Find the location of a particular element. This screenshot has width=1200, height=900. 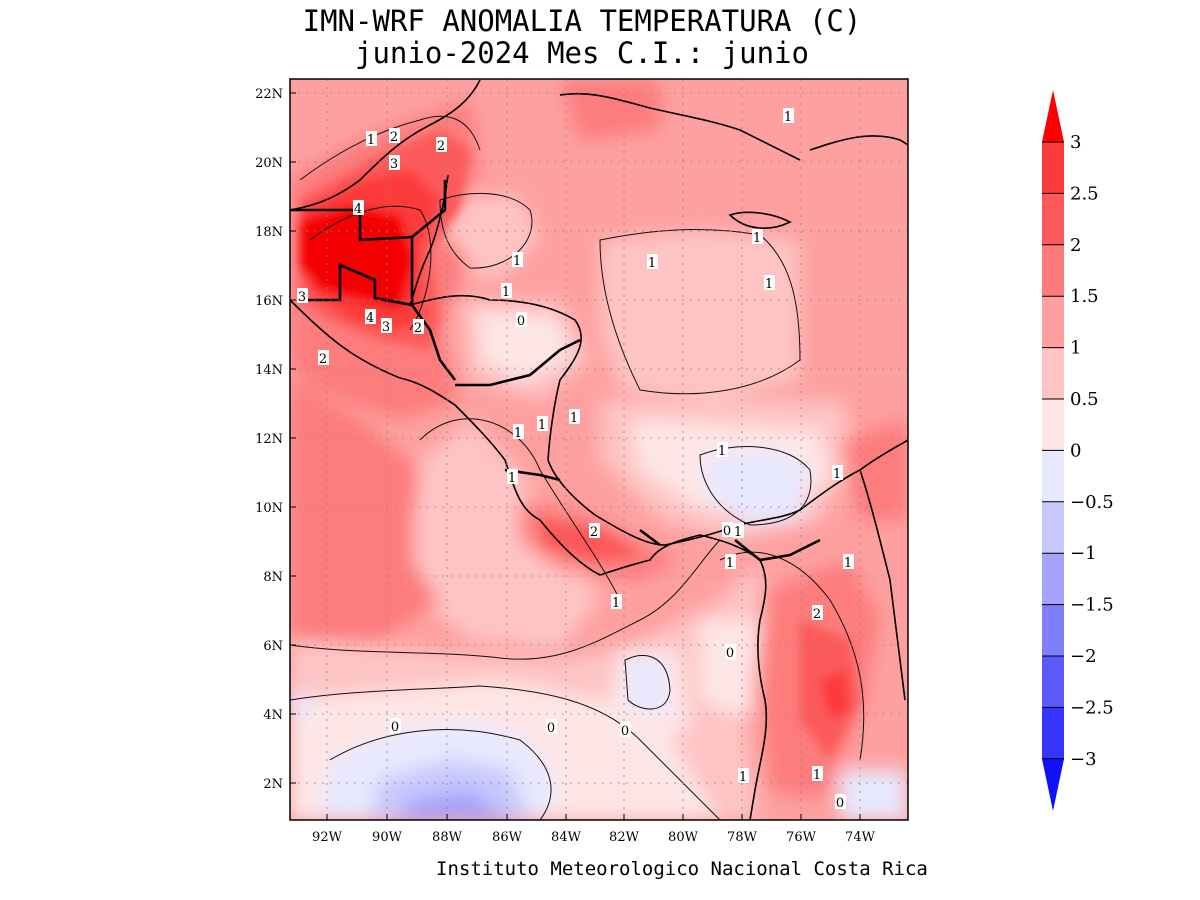

lon-label: 88W is located at coordinates (447, 837).